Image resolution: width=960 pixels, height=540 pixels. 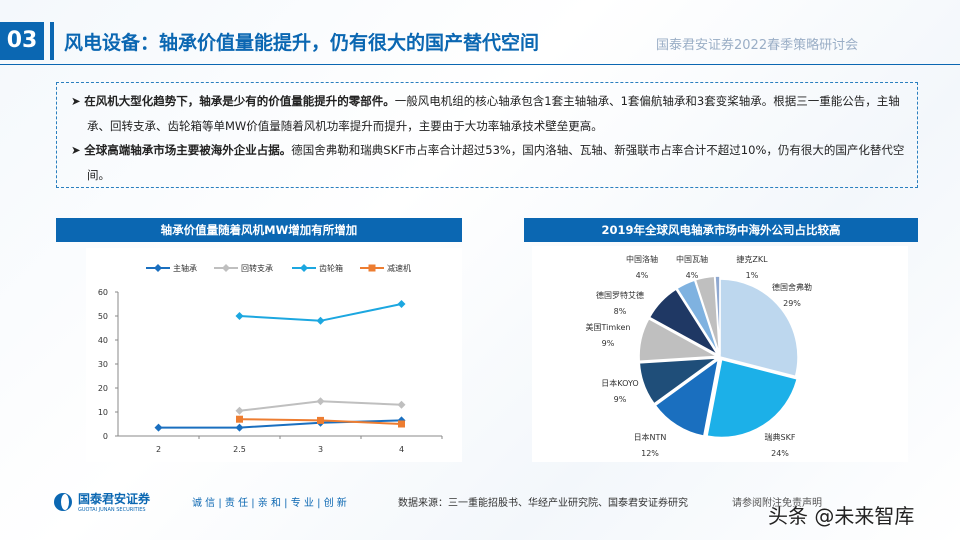 What do you see at coordinates (399, 268) in the screenshot?
I see `legend-label: 减速机` at bounding box center [399, 268].